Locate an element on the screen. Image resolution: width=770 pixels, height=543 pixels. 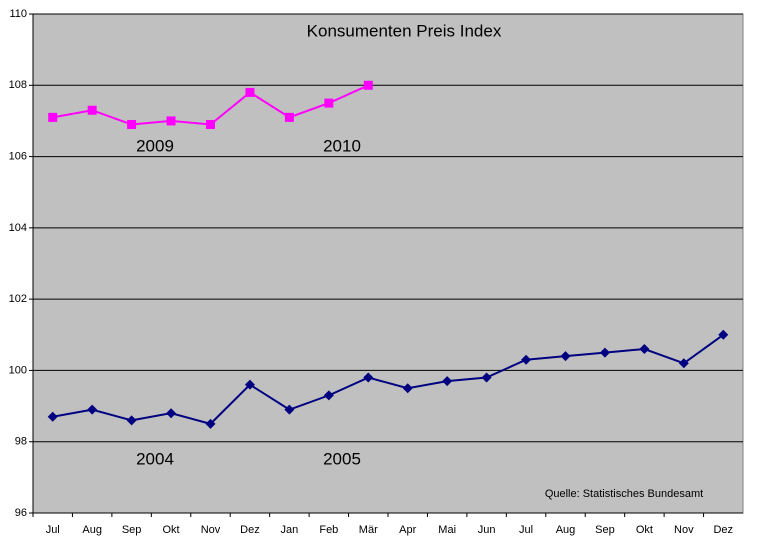
x-tick-label: Mai is located at coordinates (447, 530).